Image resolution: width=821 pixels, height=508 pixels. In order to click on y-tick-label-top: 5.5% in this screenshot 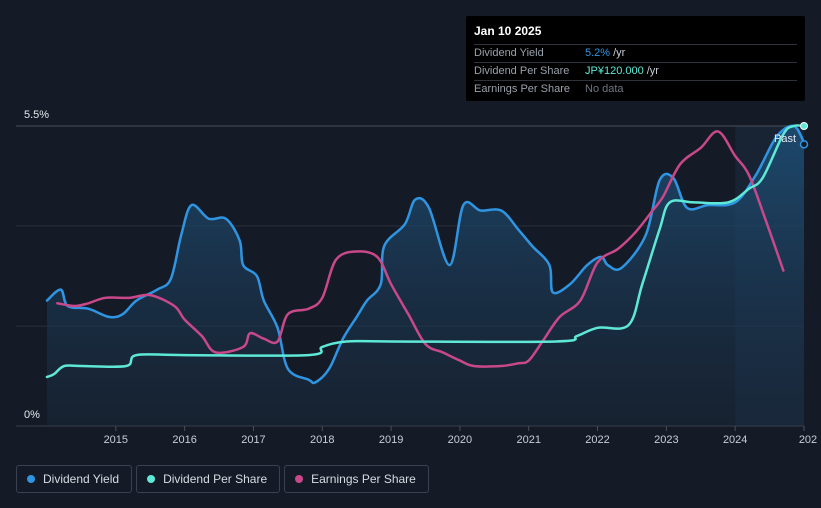, I will do `click(36, 115)`.